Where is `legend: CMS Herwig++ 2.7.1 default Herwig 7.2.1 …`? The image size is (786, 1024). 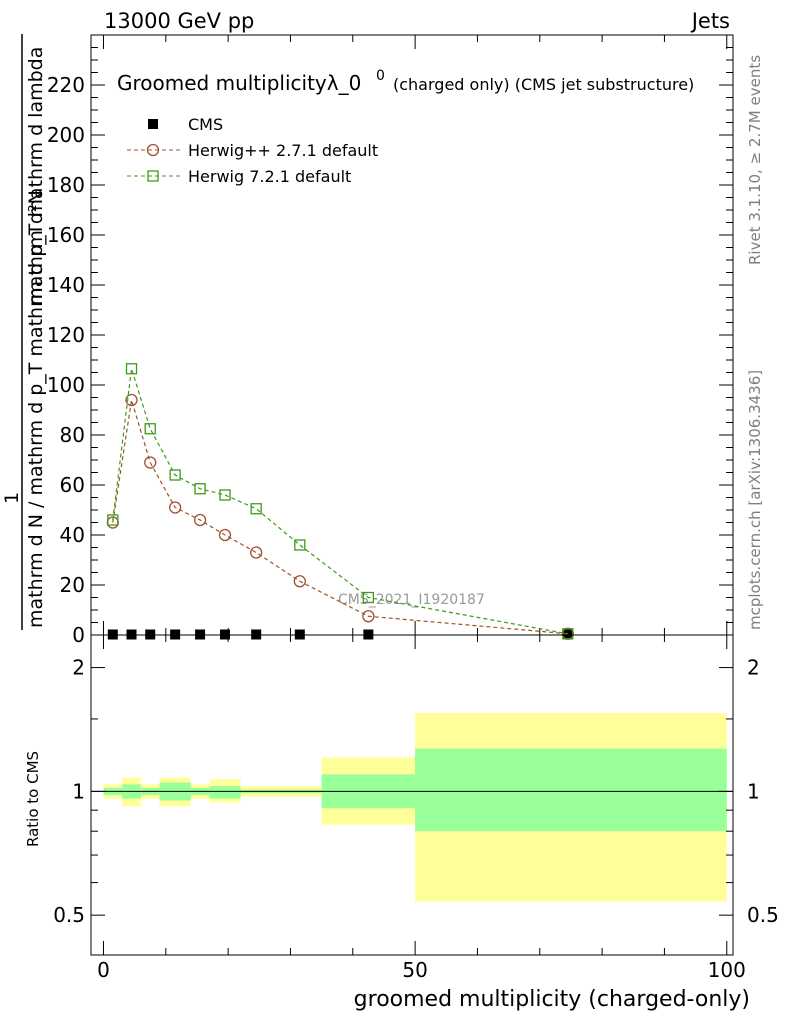 legend: CMS Herwig++ 2.7.1 default Herwig 7.2.1 … is located at coordinates (252, 150).